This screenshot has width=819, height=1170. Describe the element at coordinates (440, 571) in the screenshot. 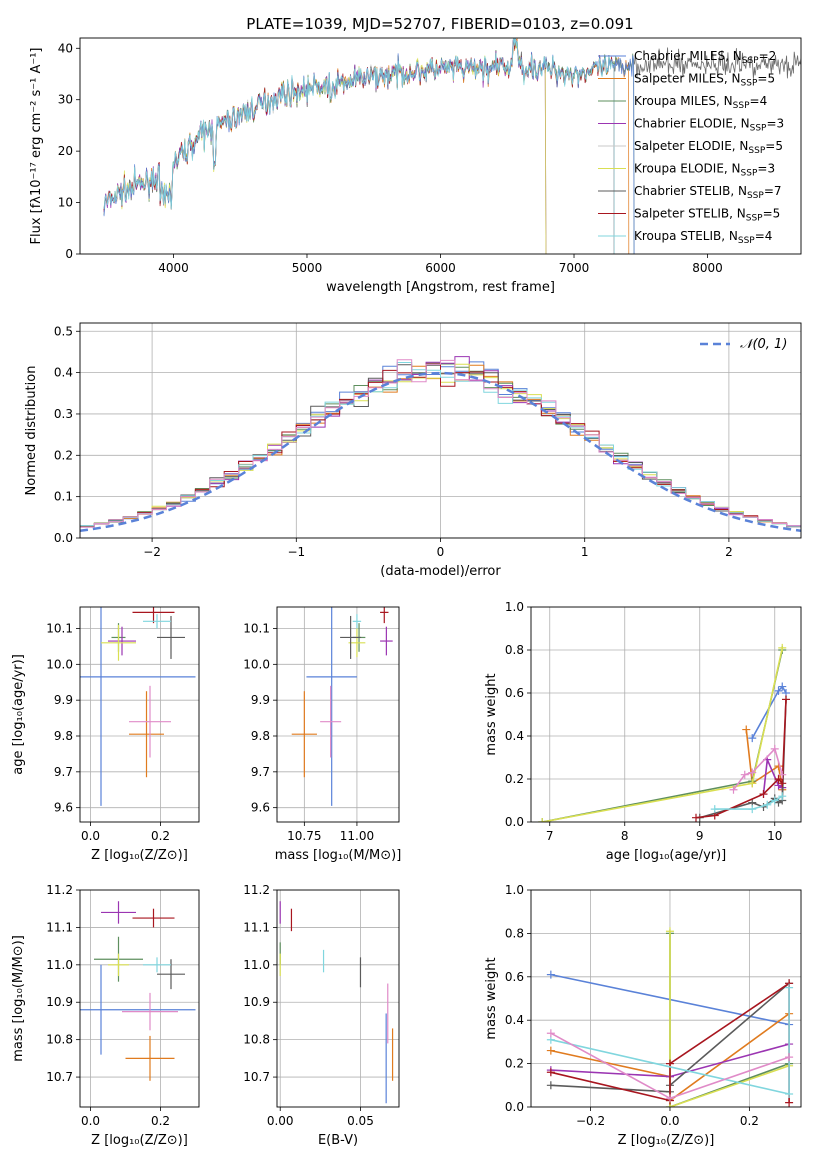

I see `x-axis-label: (data-model)/error` at that location.